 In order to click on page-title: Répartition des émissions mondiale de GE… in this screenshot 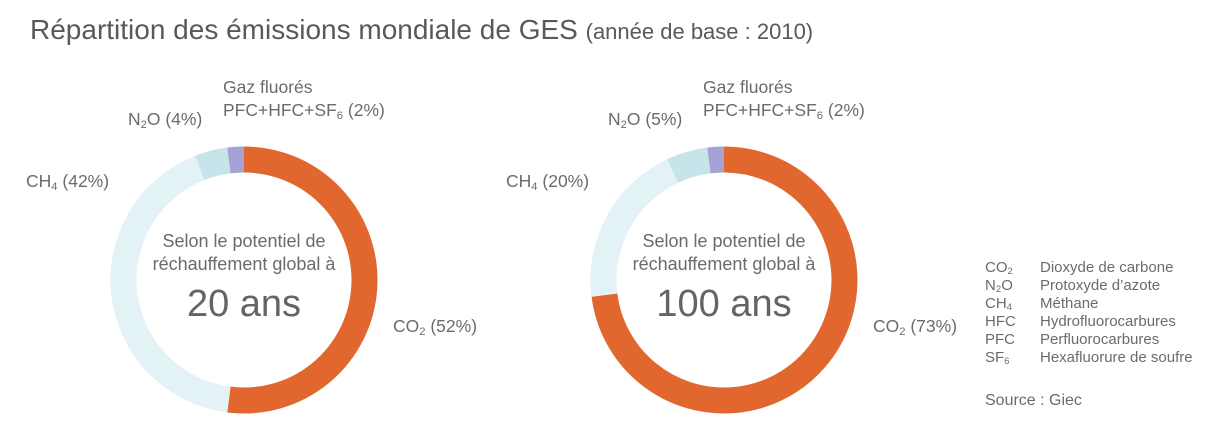, I will do `click(421, 30)`.